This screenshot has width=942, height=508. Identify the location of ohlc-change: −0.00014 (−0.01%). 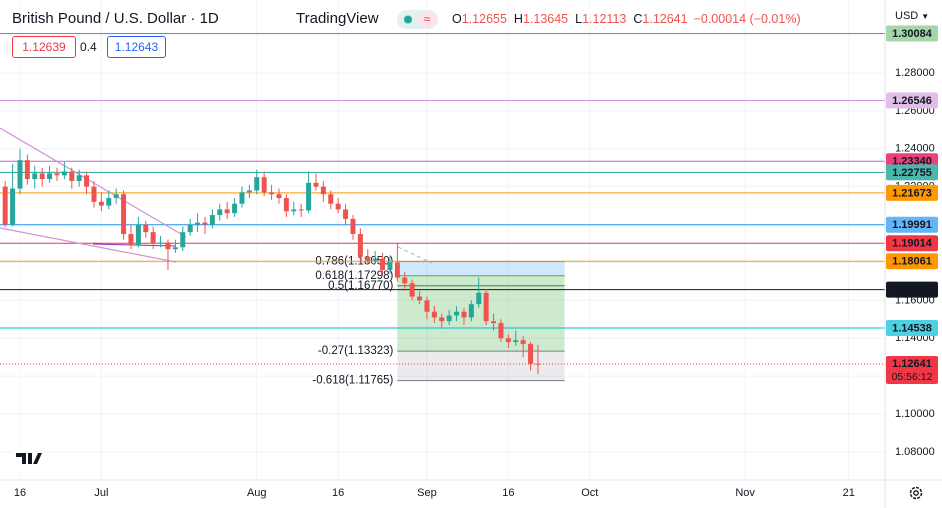
(747, 19).